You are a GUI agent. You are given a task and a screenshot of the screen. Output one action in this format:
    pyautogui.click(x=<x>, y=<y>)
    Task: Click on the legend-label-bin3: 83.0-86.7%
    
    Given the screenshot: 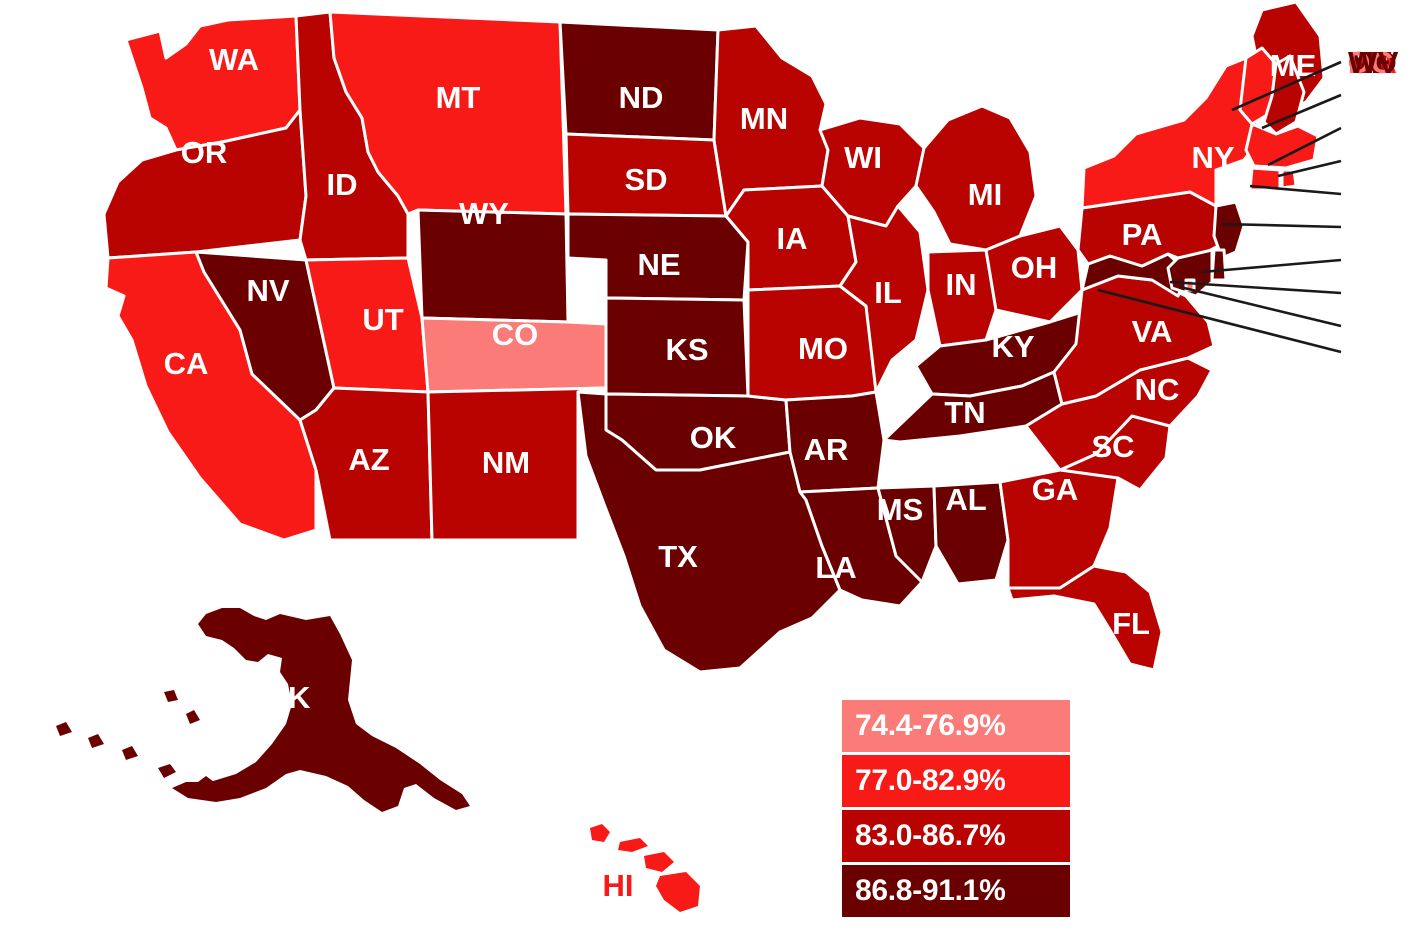 What is the action you would take?
    pyautogui.click(x=930, y=835)
    